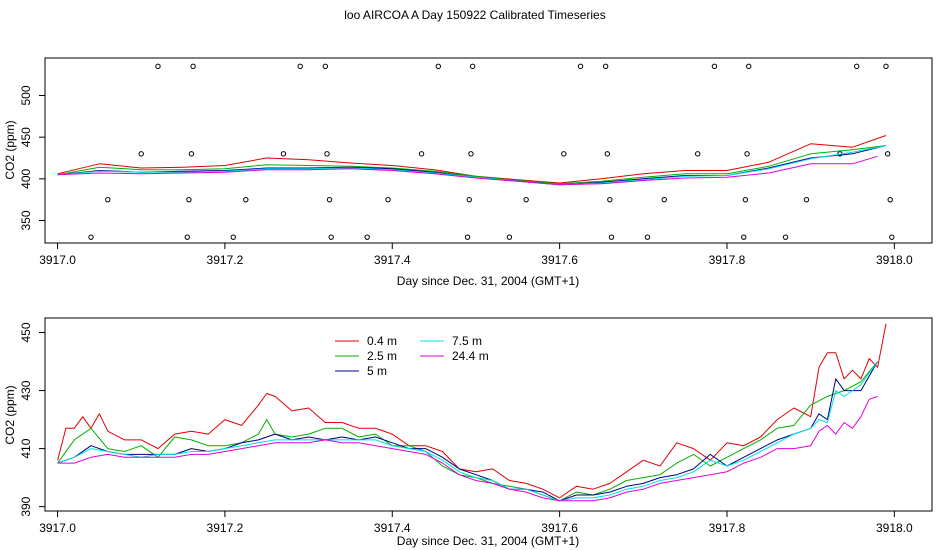 The image size is (950, 550). Describe the element at coordinates (467, 341) in the screenshot. I see `legend-label-3: 7.5 m` at that location.